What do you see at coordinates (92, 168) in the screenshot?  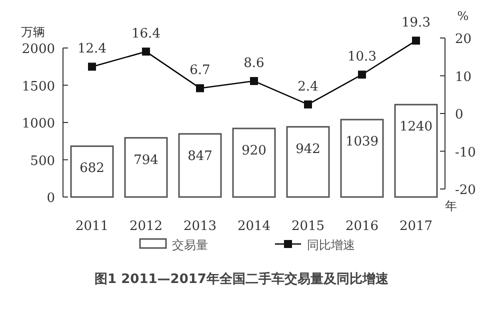 I see `data-label: 682` at bounding box center [92, 168].